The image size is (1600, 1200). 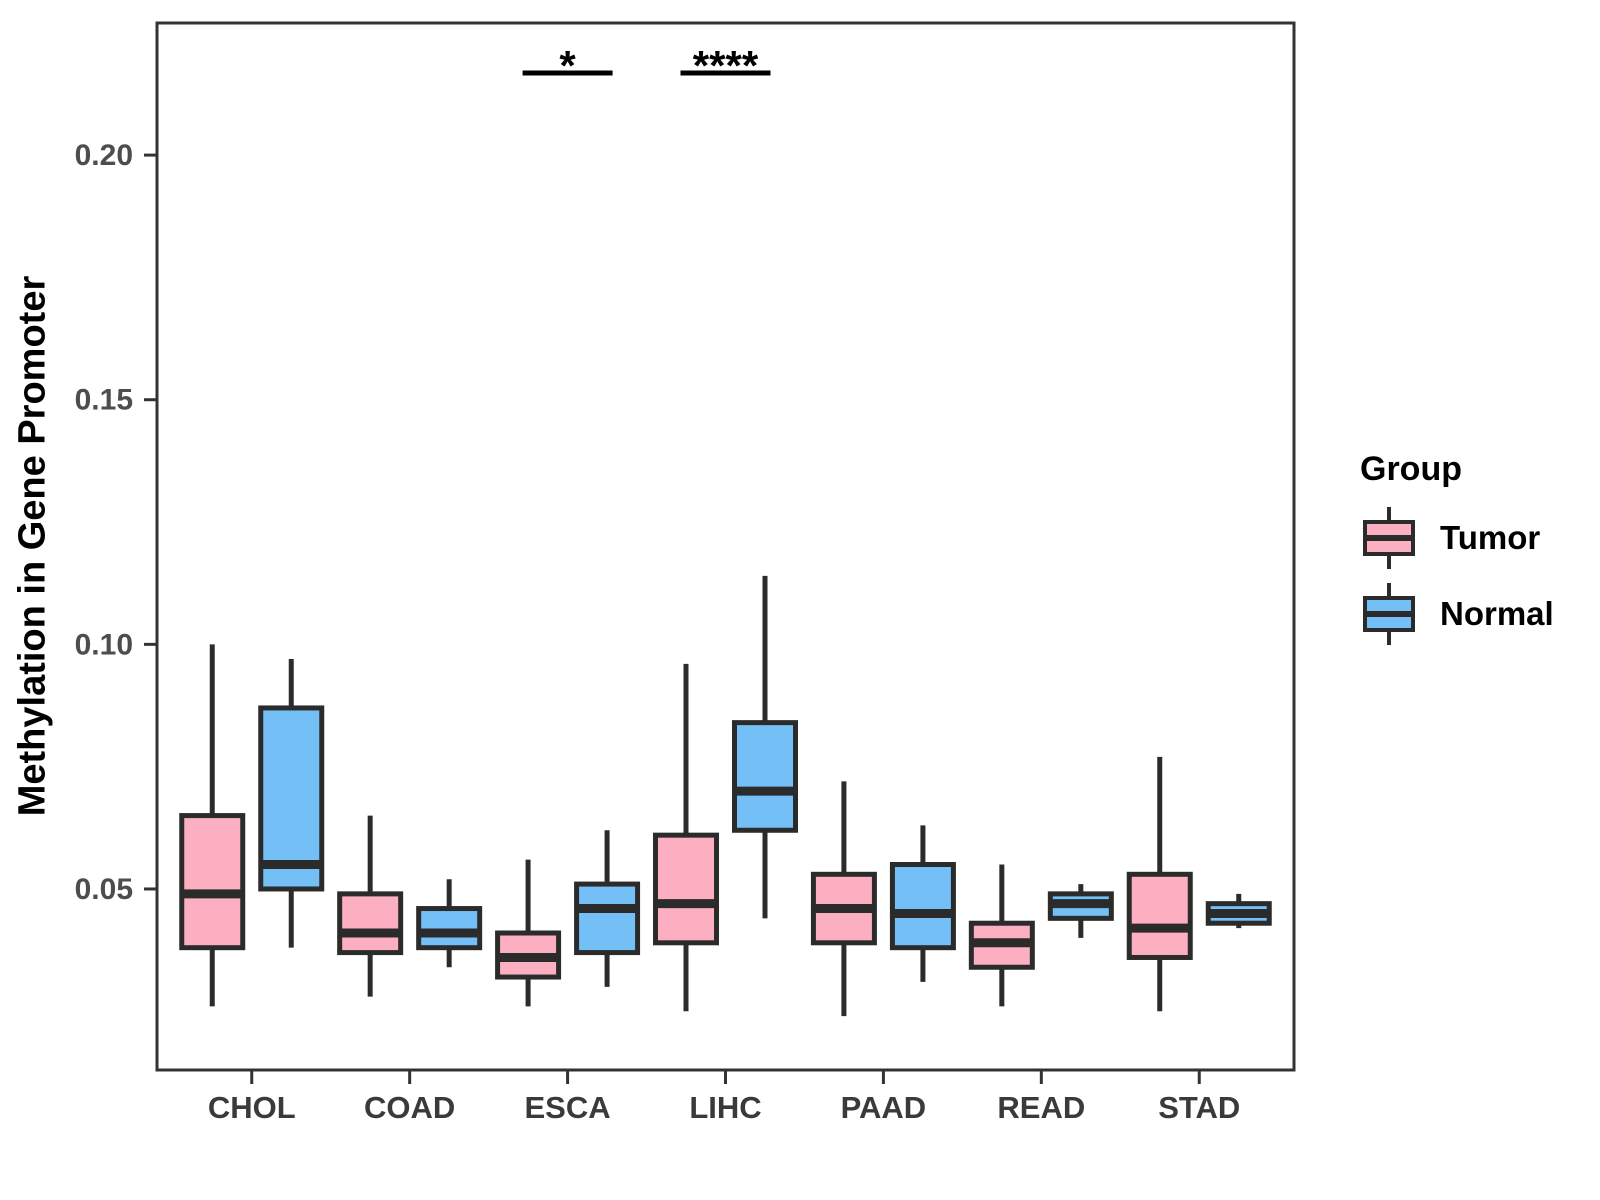 I want to click on y-axis-title: Methylation in Gene Promoter, so click(x=32, y=546).